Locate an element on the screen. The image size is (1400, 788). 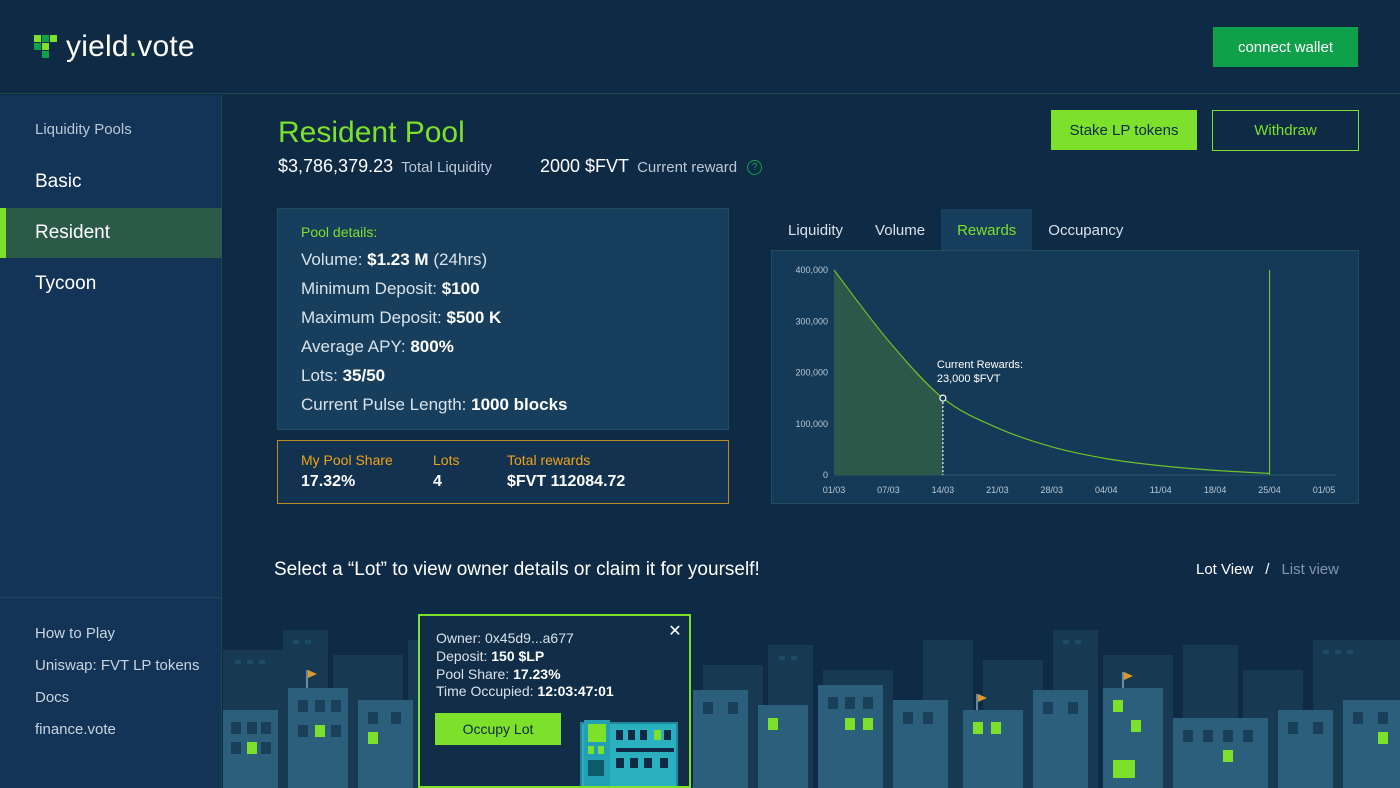
sidebar-item-tycoon: Tycoon is located at coordinates (66, 283).